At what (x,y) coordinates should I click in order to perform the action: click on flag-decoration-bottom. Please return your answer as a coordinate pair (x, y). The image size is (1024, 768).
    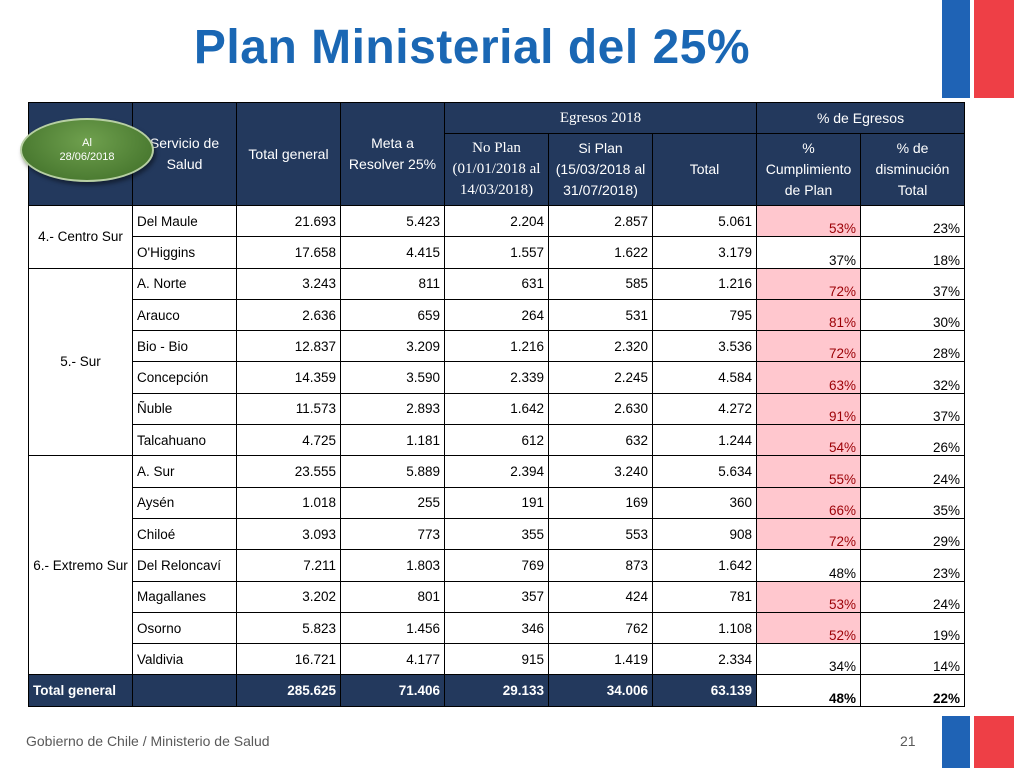
    Looking at the image, I should click on (978, 742).